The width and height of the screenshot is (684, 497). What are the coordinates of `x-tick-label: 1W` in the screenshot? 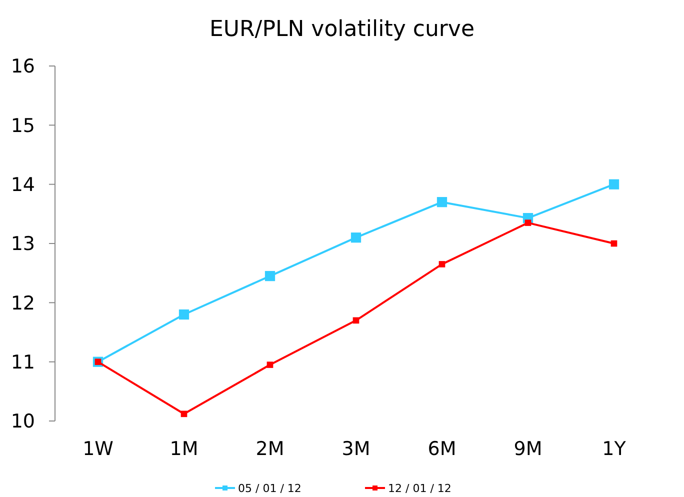 It's located at (98, 449).